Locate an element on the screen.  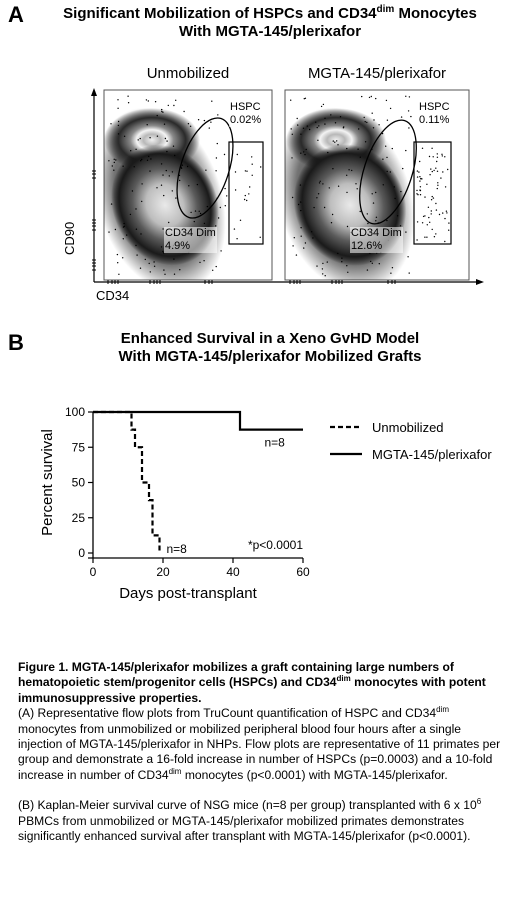
x-tick-label: 40 is located at coordinates (233, 572).